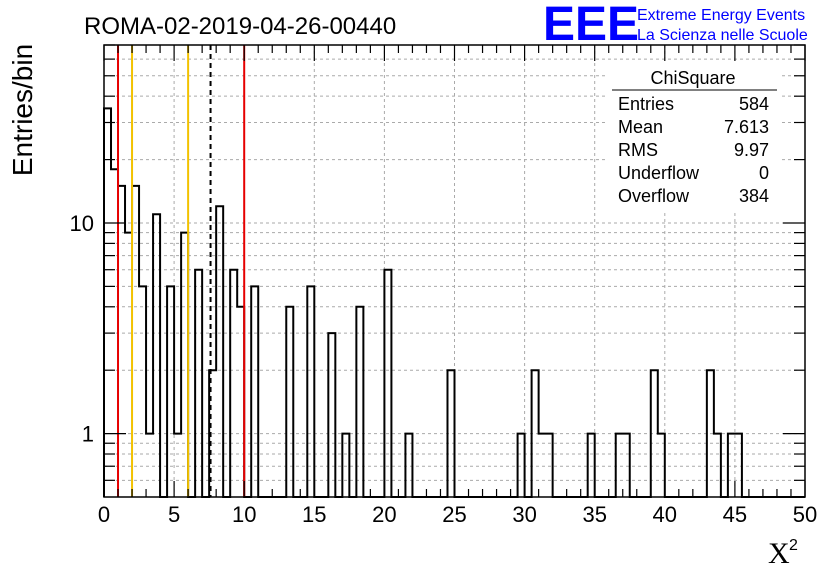 The width and height of the screenshot is (836, 572). I want to click on stats-value-entries: 584, so click(754, 104).